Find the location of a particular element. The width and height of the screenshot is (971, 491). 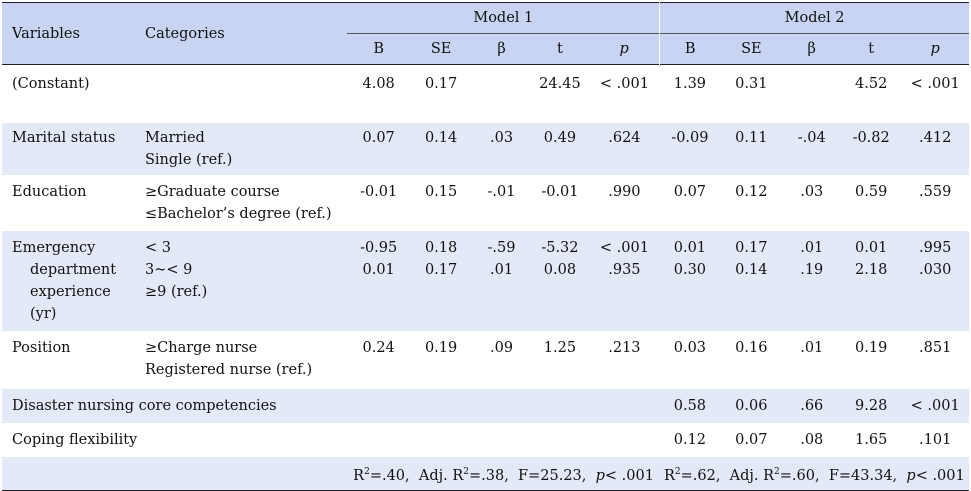

cell: 1.39 is located at coordinates (690, 84).